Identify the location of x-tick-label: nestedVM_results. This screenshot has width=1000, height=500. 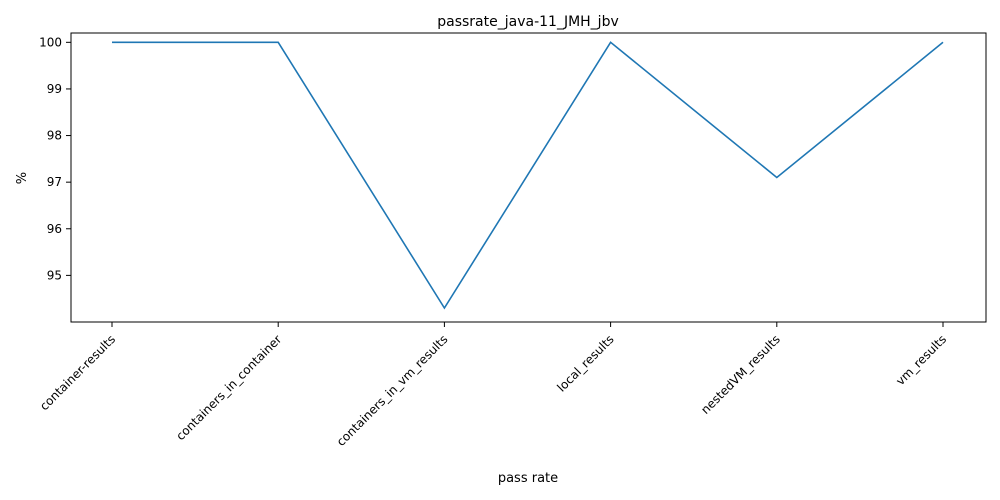
(740, 374).